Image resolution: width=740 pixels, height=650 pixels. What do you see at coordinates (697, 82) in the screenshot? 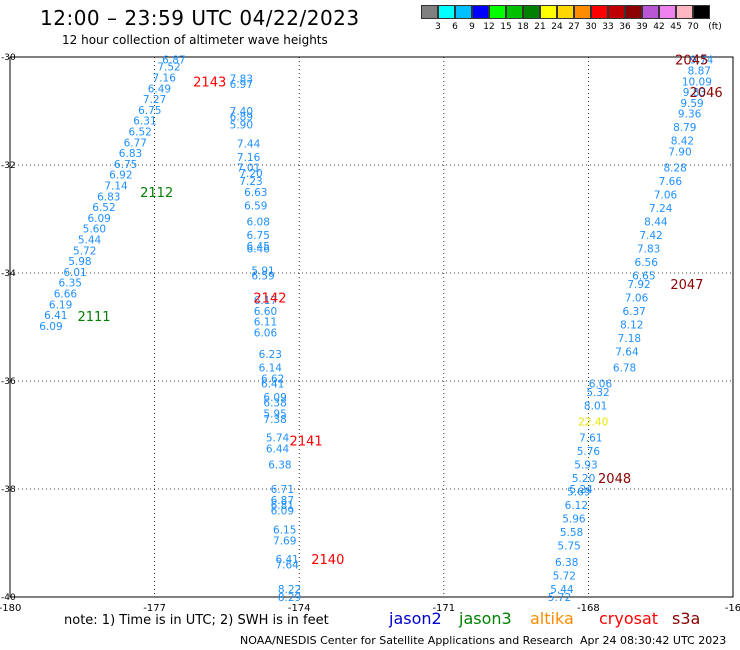
I see `wave-height-value: 10.09` at bounding box center [697, 82].